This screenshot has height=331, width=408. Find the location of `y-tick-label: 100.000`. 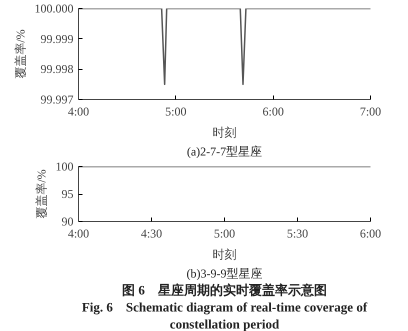

y-tick-label: 100.000 is located at coordinates (54, 9).